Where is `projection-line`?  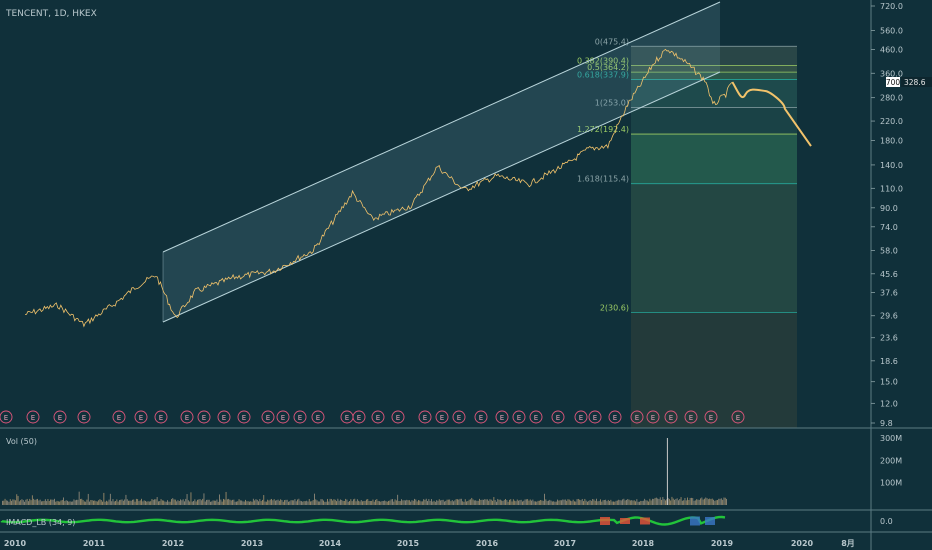 projection-line is located at coordinates (771, 114).